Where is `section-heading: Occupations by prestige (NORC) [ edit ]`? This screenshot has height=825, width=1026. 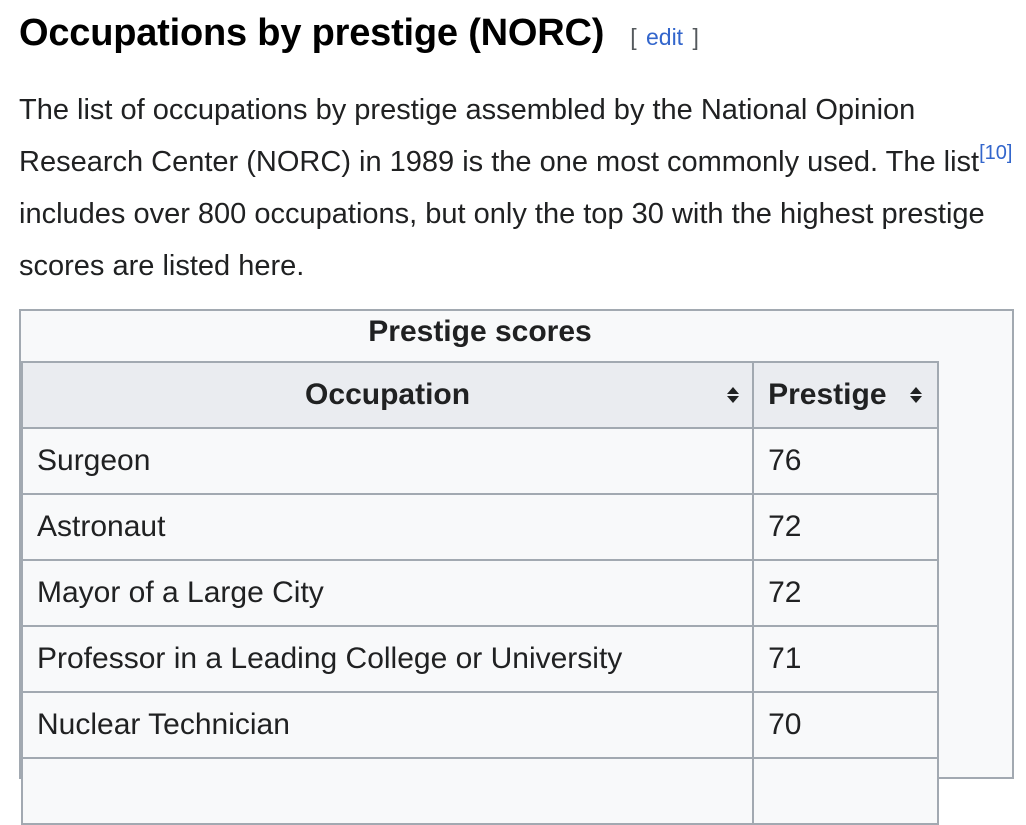 section-heading: Occupations by prestige (NORC) [ edit ] is located at coordinates (359, 33).